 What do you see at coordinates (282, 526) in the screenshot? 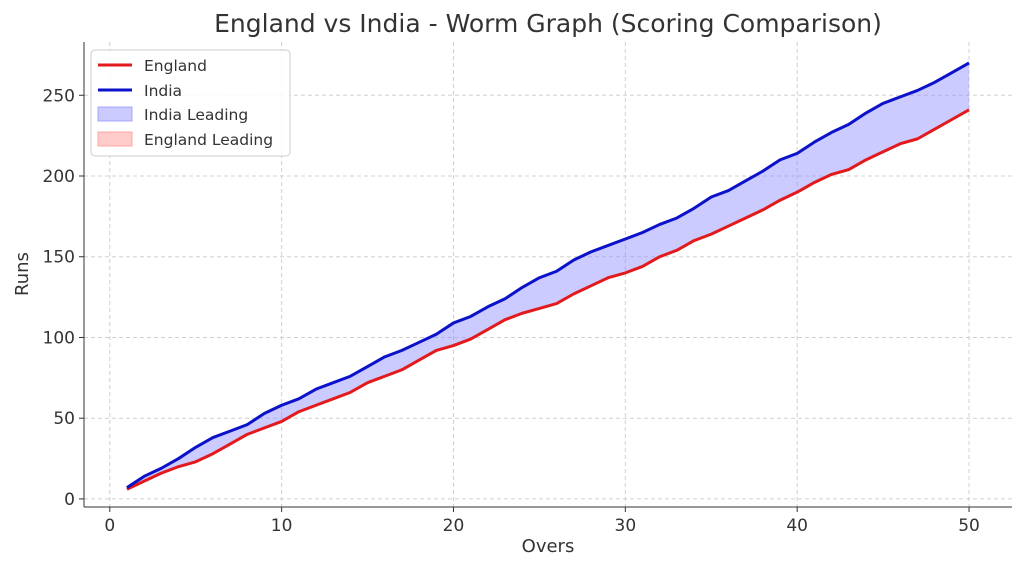
I see `x-tick-label: 10` at bounding box center [282, 526].